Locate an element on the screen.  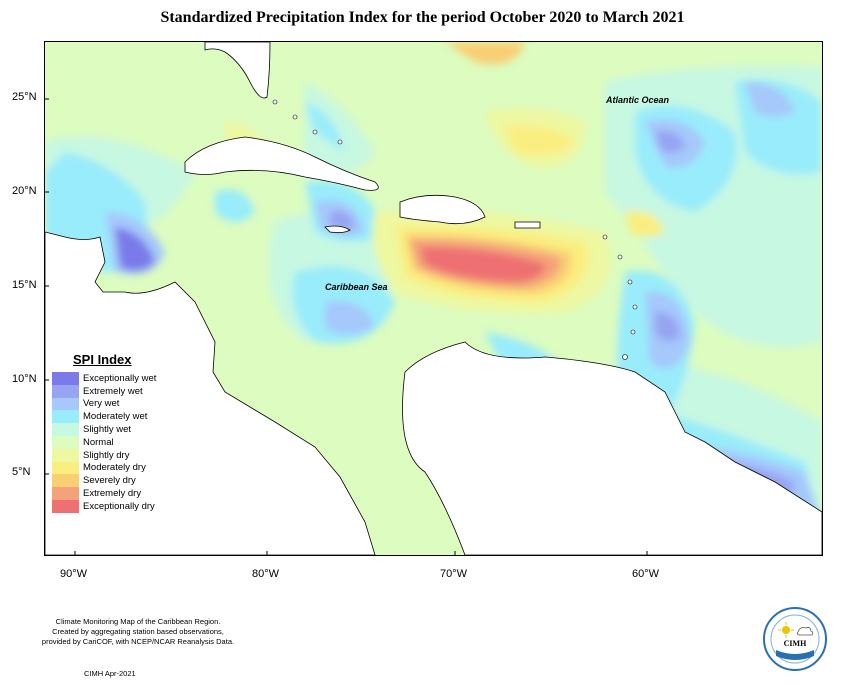
legend-label: Slightly wet is located at coordinates (107, 430).